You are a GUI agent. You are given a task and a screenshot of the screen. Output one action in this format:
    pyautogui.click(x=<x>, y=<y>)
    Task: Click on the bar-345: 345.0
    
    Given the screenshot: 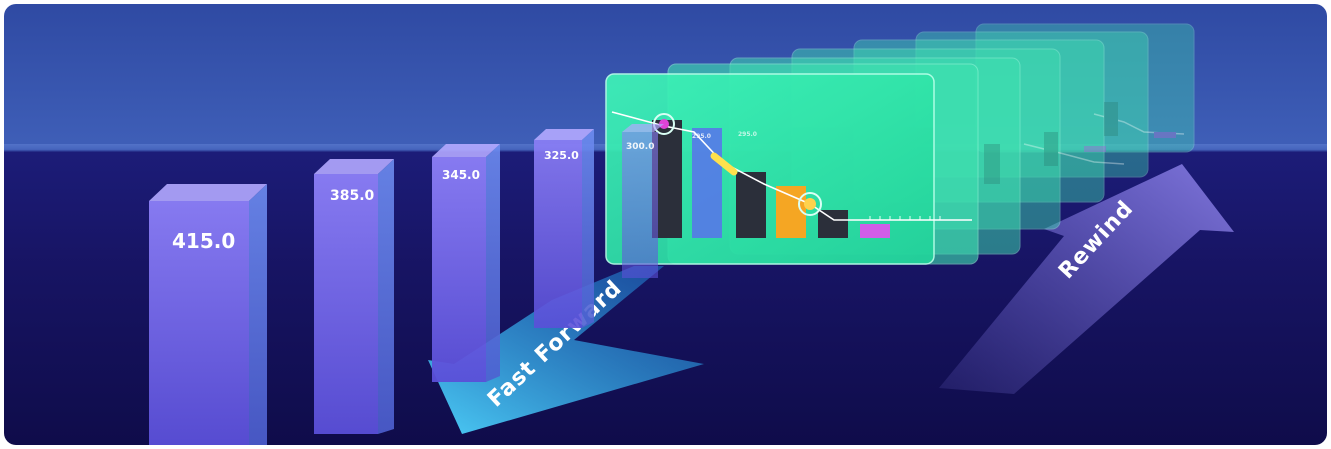 What is the action you would take?
    pyautogui.click(x=466, y=263)
    